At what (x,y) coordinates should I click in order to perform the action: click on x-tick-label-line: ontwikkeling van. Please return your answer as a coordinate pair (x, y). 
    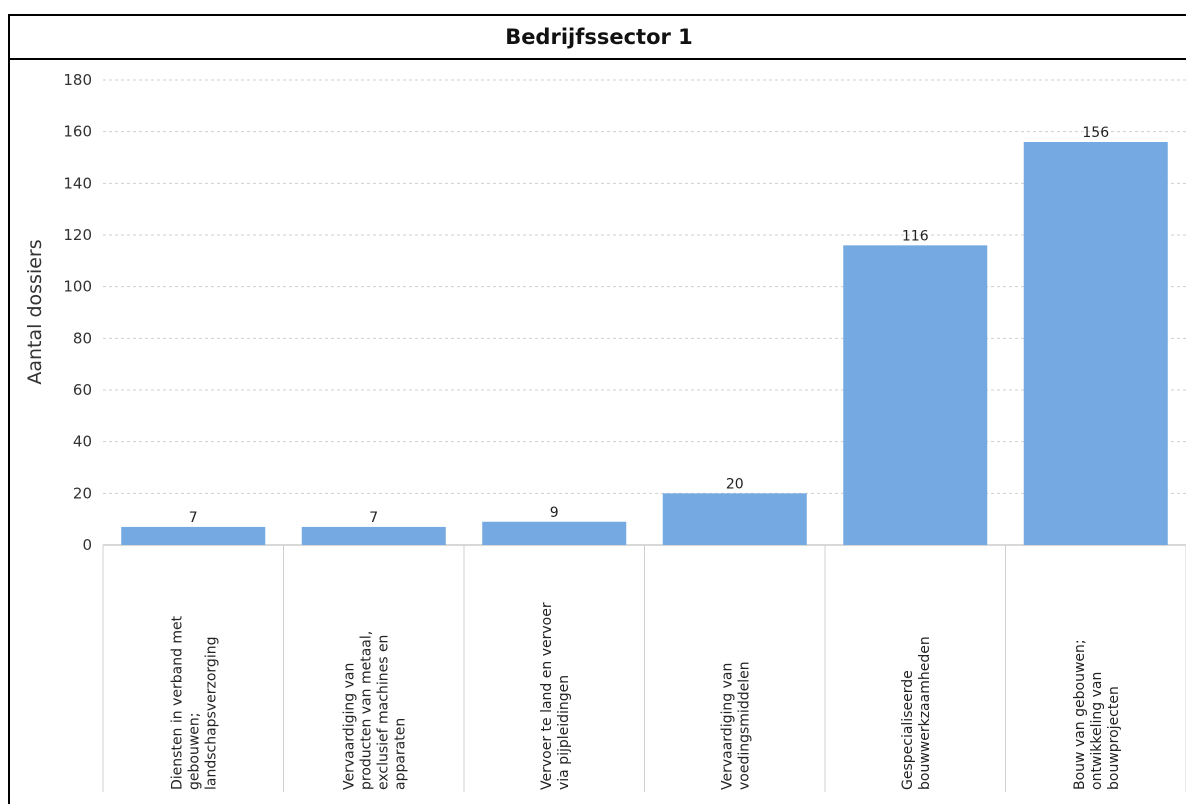
    Looking at the image, I should click on (1097, 731).